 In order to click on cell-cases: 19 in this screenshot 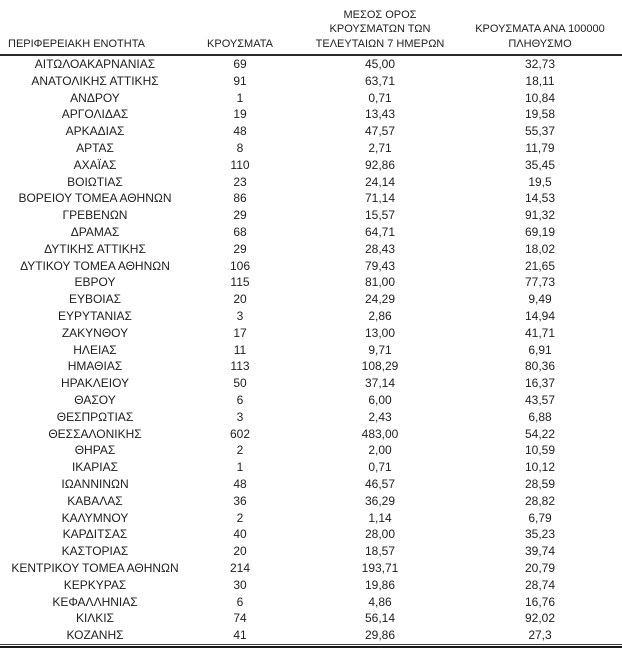, I will do `click(240, 114)`.